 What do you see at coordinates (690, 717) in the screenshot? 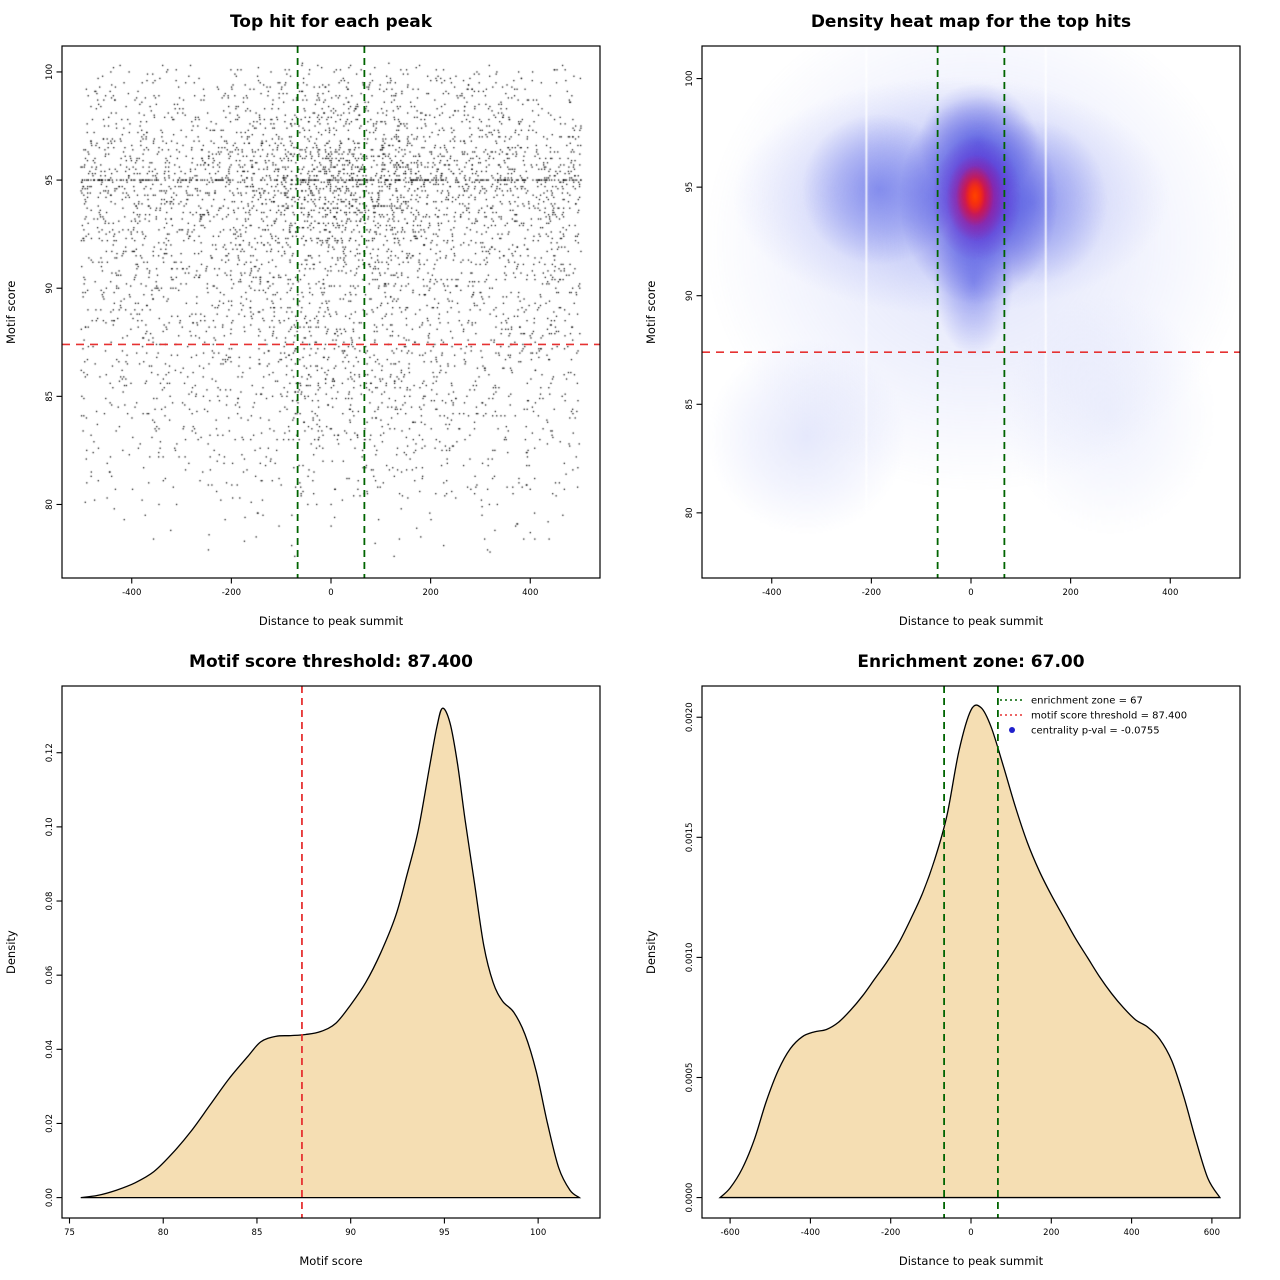
I see `y-tick-label: 0.0020` at bounding box center [690, 717].